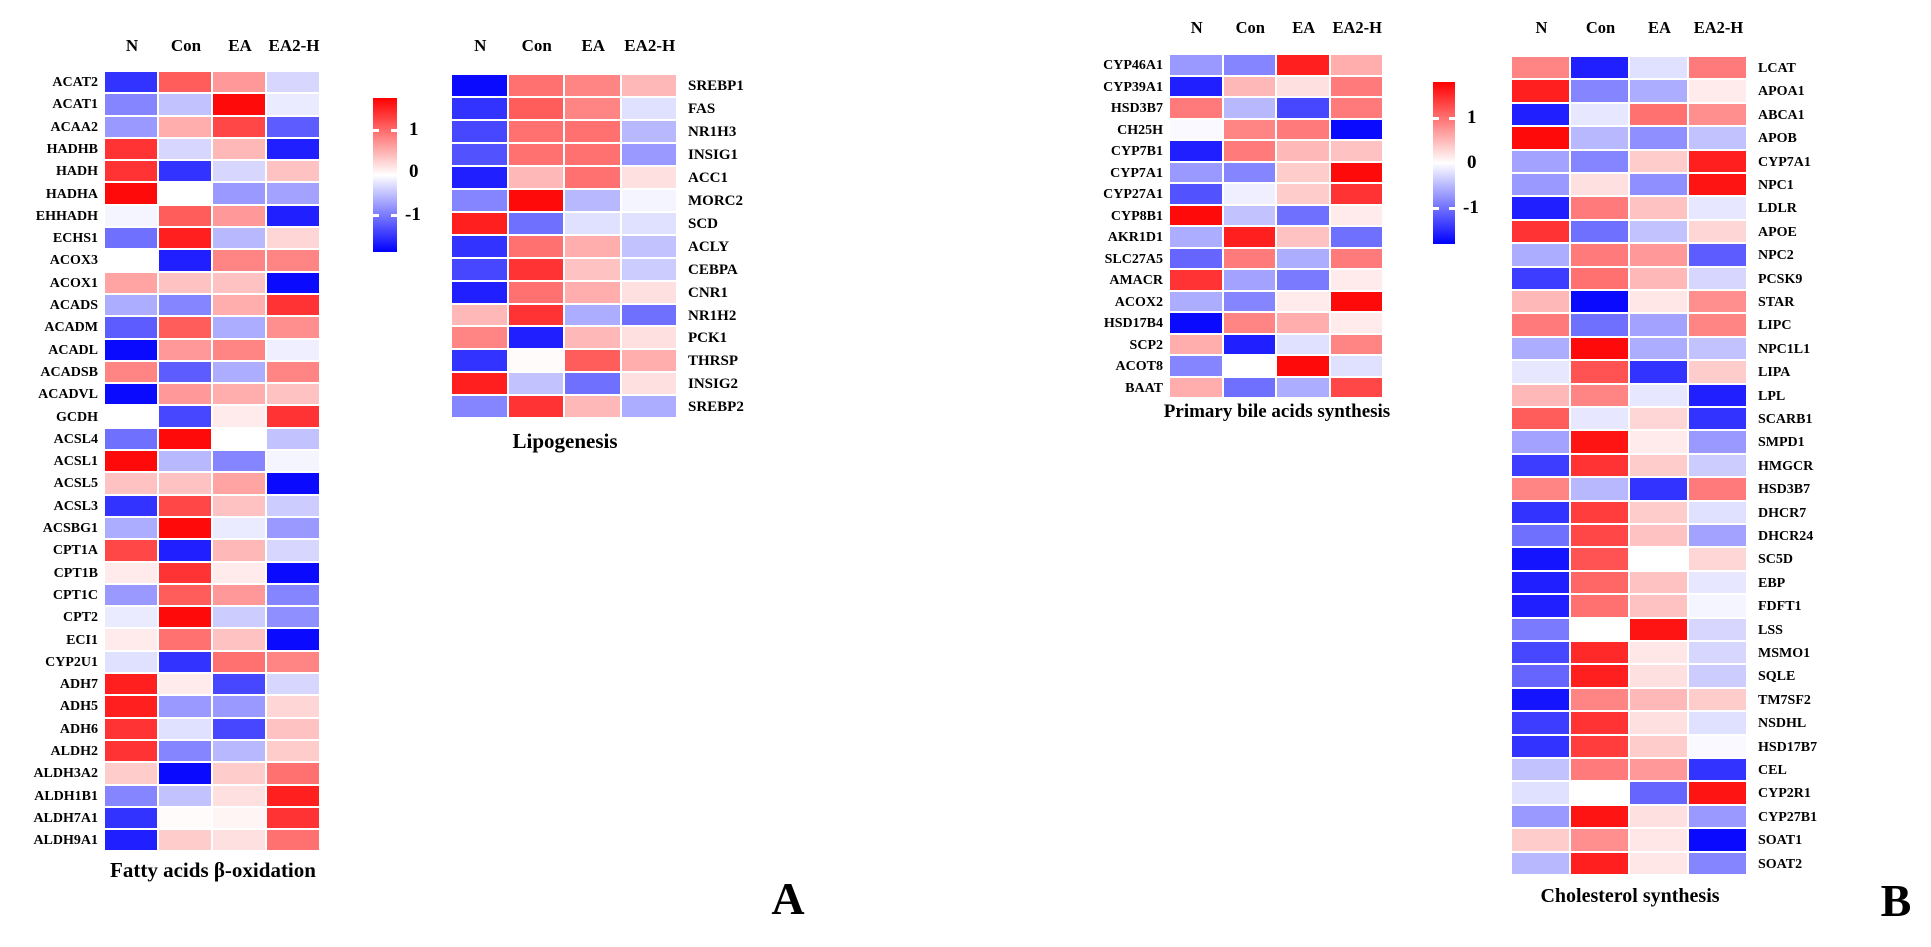 This screenshot has height=947, width=1931. Describe the element at coordinates (1777, 209) in the screenshot. I see `gene-label: LDLR` at that location.